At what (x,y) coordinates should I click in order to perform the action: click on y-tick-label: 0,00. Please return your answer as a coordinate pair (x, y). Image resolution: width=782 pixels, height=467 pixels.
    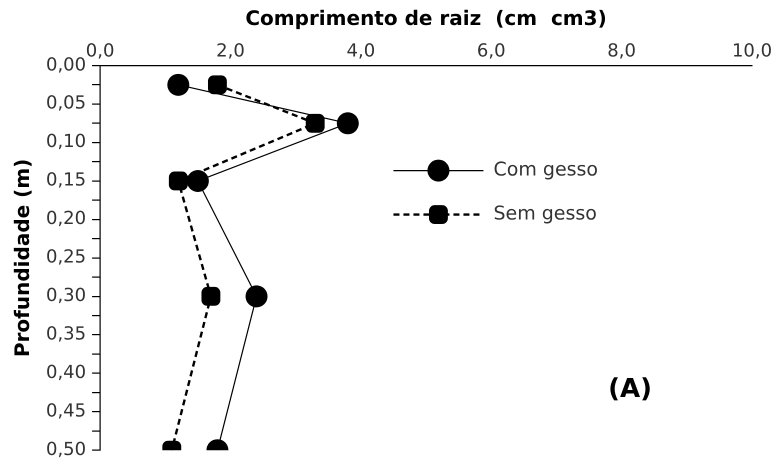
    Looking at the image, I should click on (66, 65).